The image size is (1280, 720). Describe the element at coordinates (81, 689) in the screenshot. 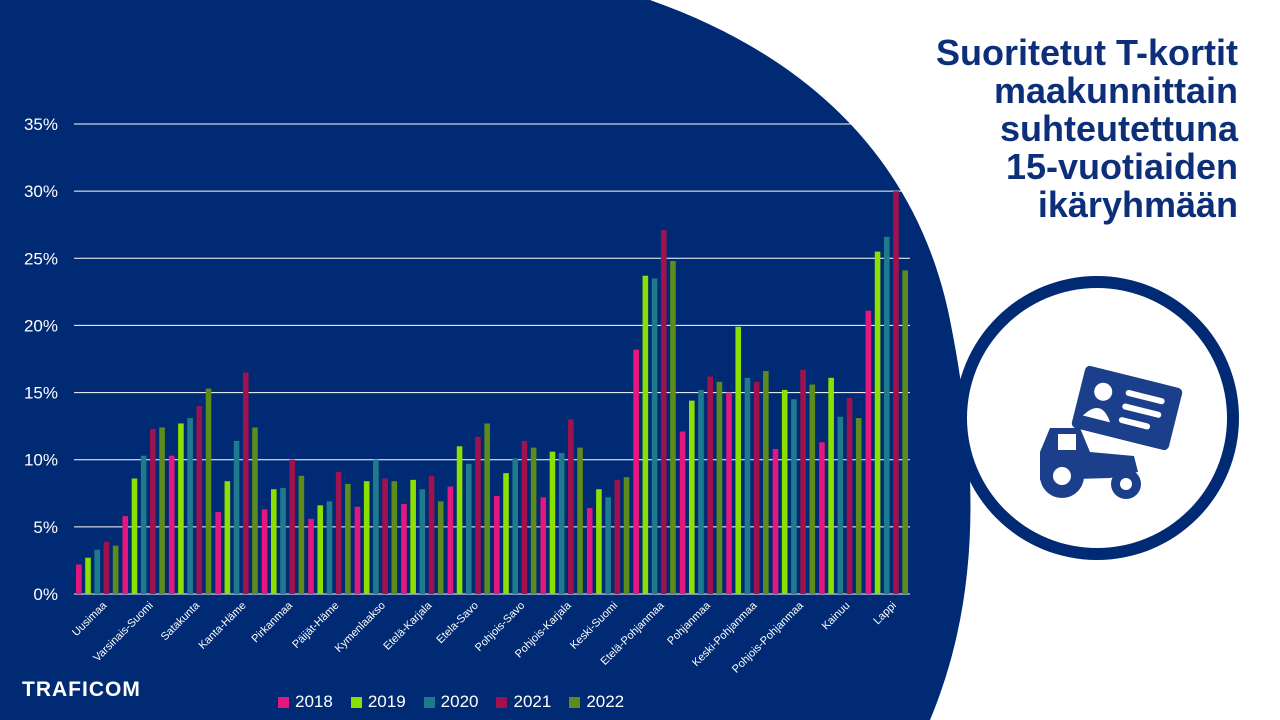

I see `traficom-logo: TRAFICOM` at that location.